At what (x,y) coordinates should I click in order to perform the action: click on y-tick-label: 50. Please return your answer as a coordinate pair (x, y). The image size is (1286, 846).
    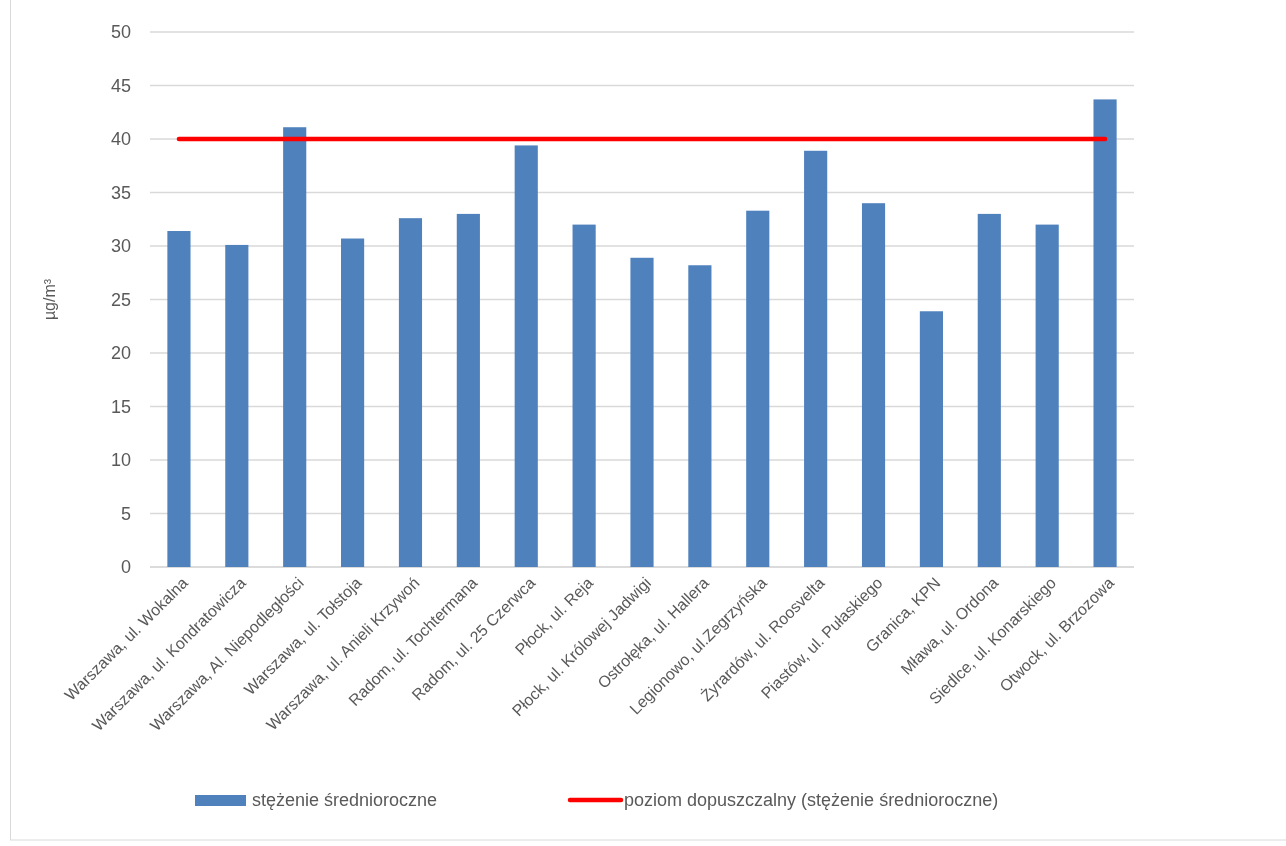
    Looking at the image, I should click on (120, 32).